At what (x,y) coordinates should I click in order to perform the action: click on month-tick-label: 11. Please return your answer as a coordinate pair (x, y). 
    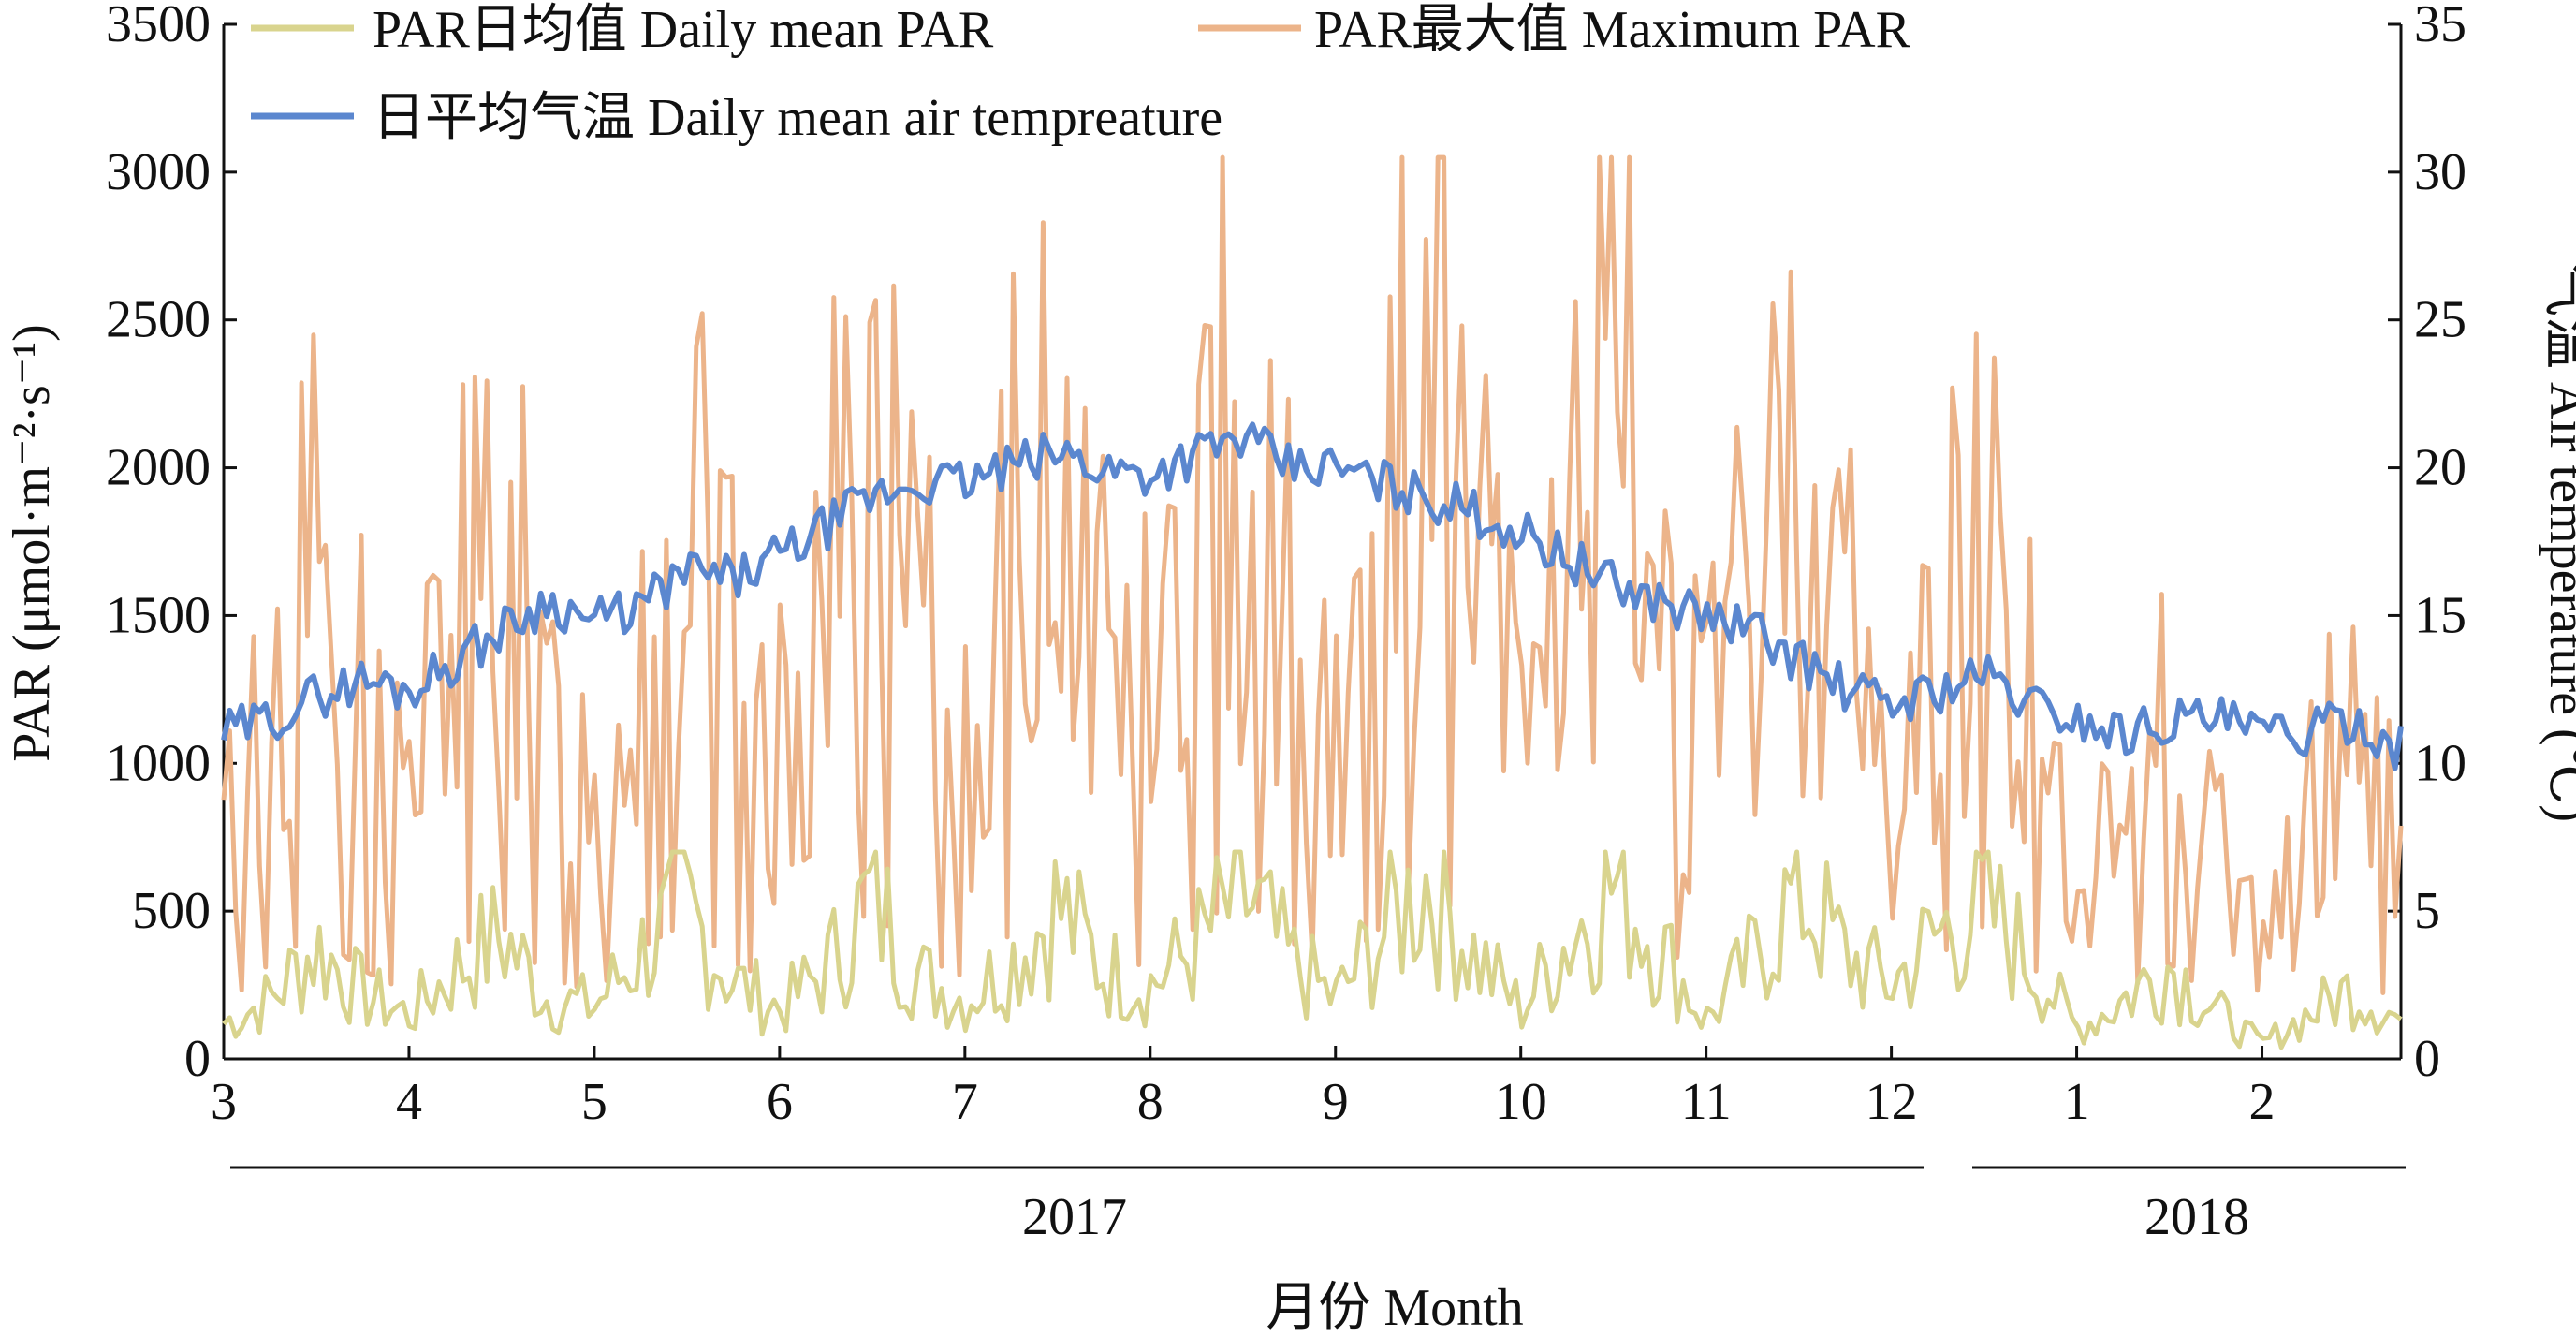
    Looking at the image, I should click on (1706, 1102).